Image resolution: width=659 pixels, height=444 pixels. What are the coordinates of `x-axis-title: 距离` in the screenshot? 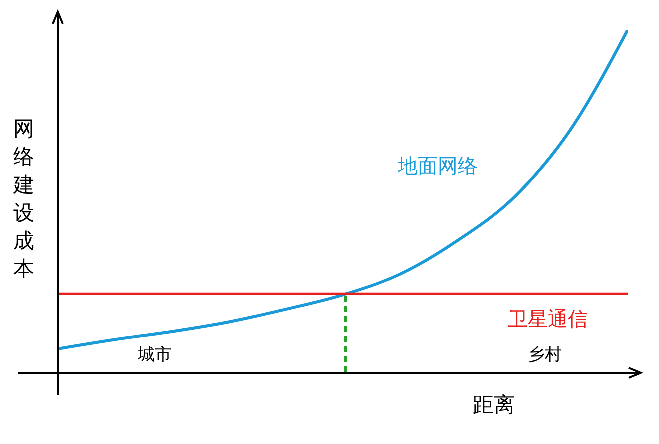 It's located at (494, 405).